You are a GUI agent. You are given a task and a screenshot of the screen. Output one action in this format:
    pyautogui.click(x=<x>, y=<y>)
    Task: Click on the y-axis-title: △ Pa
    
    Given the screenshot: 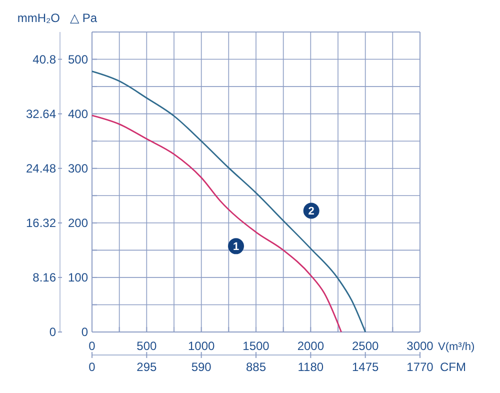 What is the action you would take?
    pyautogui.click(x=84, y=18)
    